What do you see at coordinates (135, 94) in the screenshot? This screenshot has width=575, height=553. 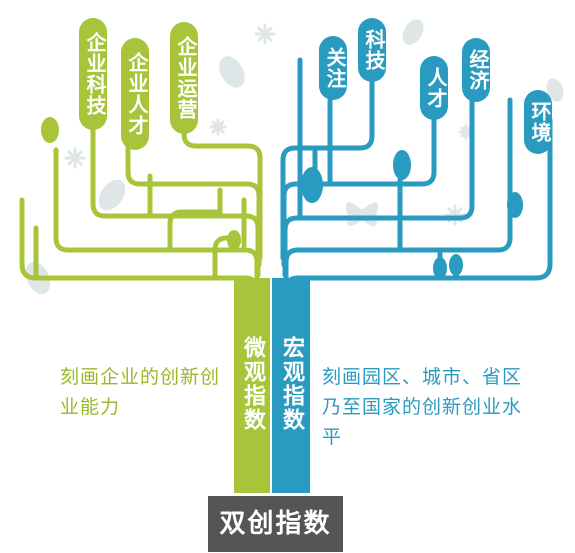 I see `branch-pill-enterprise-talent: 企业人才` at bounding box center [135, 94].